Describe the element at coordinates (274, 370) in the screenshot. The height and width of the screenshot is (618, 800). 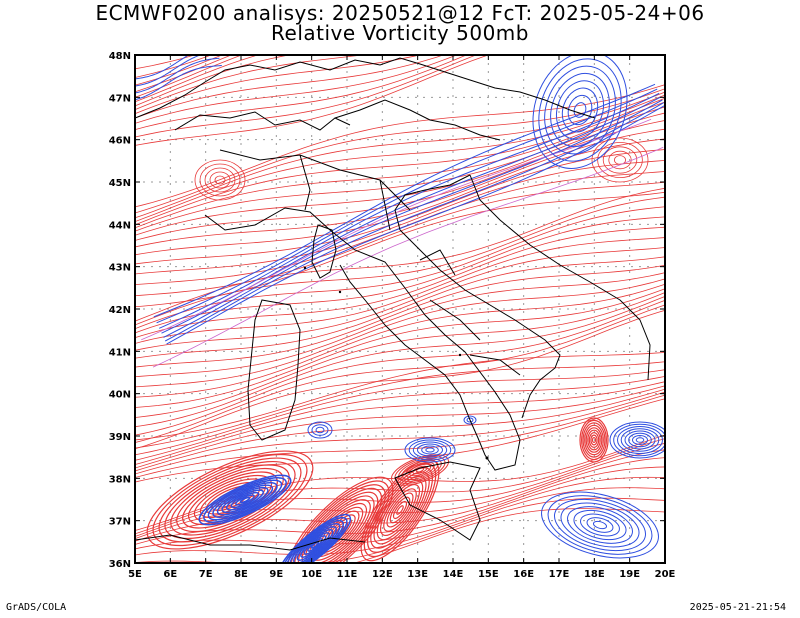
I see `sardinia` at that location.